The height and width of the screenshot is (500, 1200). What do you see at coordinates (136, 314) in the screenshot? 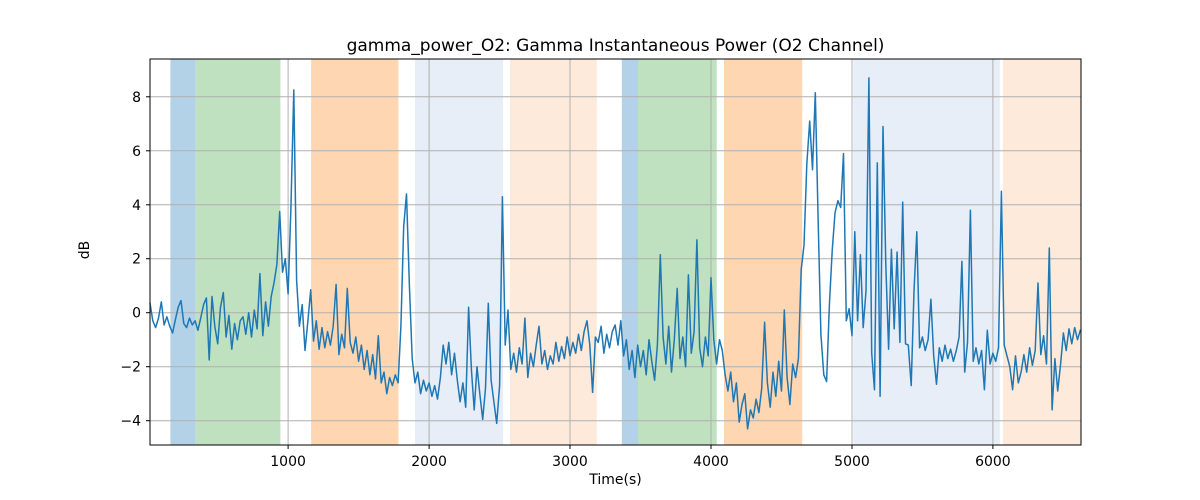
I see `y-tick-label: 0` at bounding box center [136, 314].